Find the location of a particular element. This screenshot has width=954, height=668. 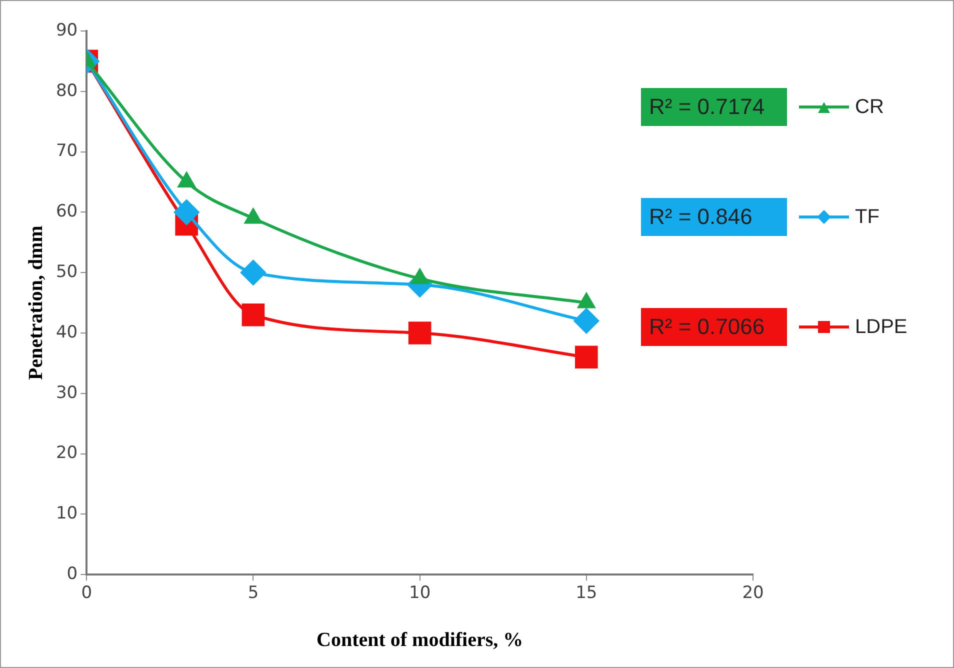

legend-label: CR is located at coordinates (869, 107).